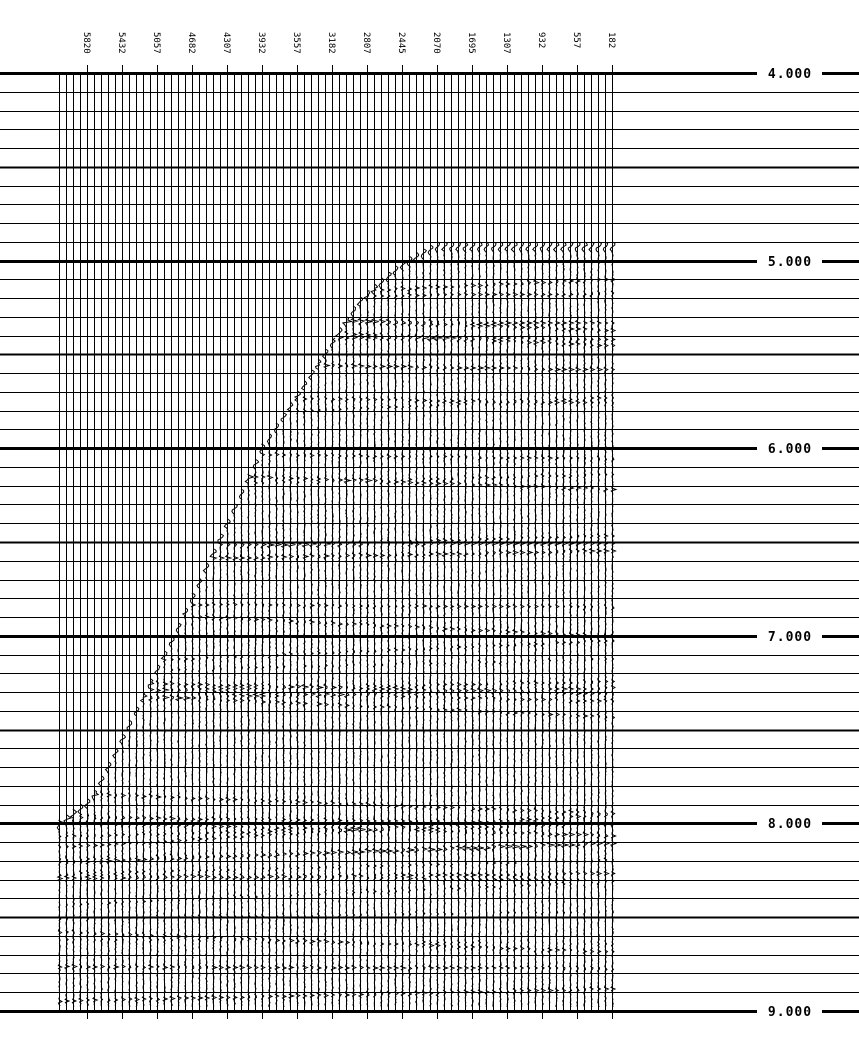 Image resolution: width=859 pixels, height=1056 pixels. Describe the element at coordinates (790, 637) in the screenshot. I see `time-tick-label: 7.000` at that location.